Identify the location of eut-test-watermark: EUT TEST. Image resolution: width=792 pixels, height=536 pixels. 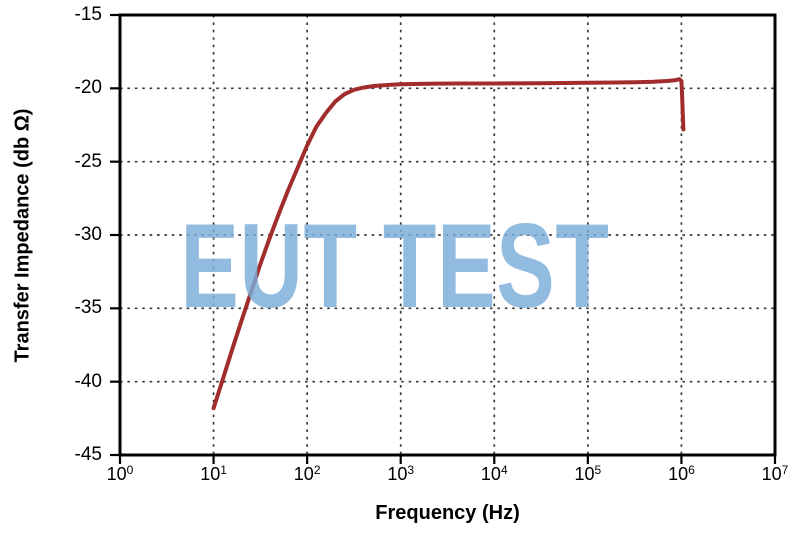
(395, 266).